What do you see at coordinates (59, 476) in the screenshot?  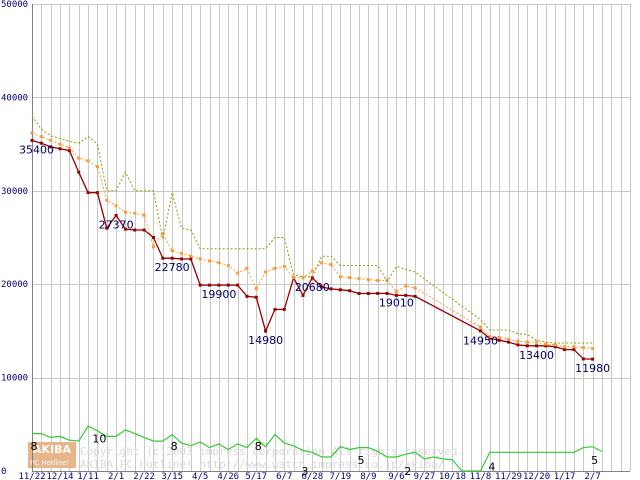 I see `x-tick-label: 12/14` at bounding box center [59, 476].